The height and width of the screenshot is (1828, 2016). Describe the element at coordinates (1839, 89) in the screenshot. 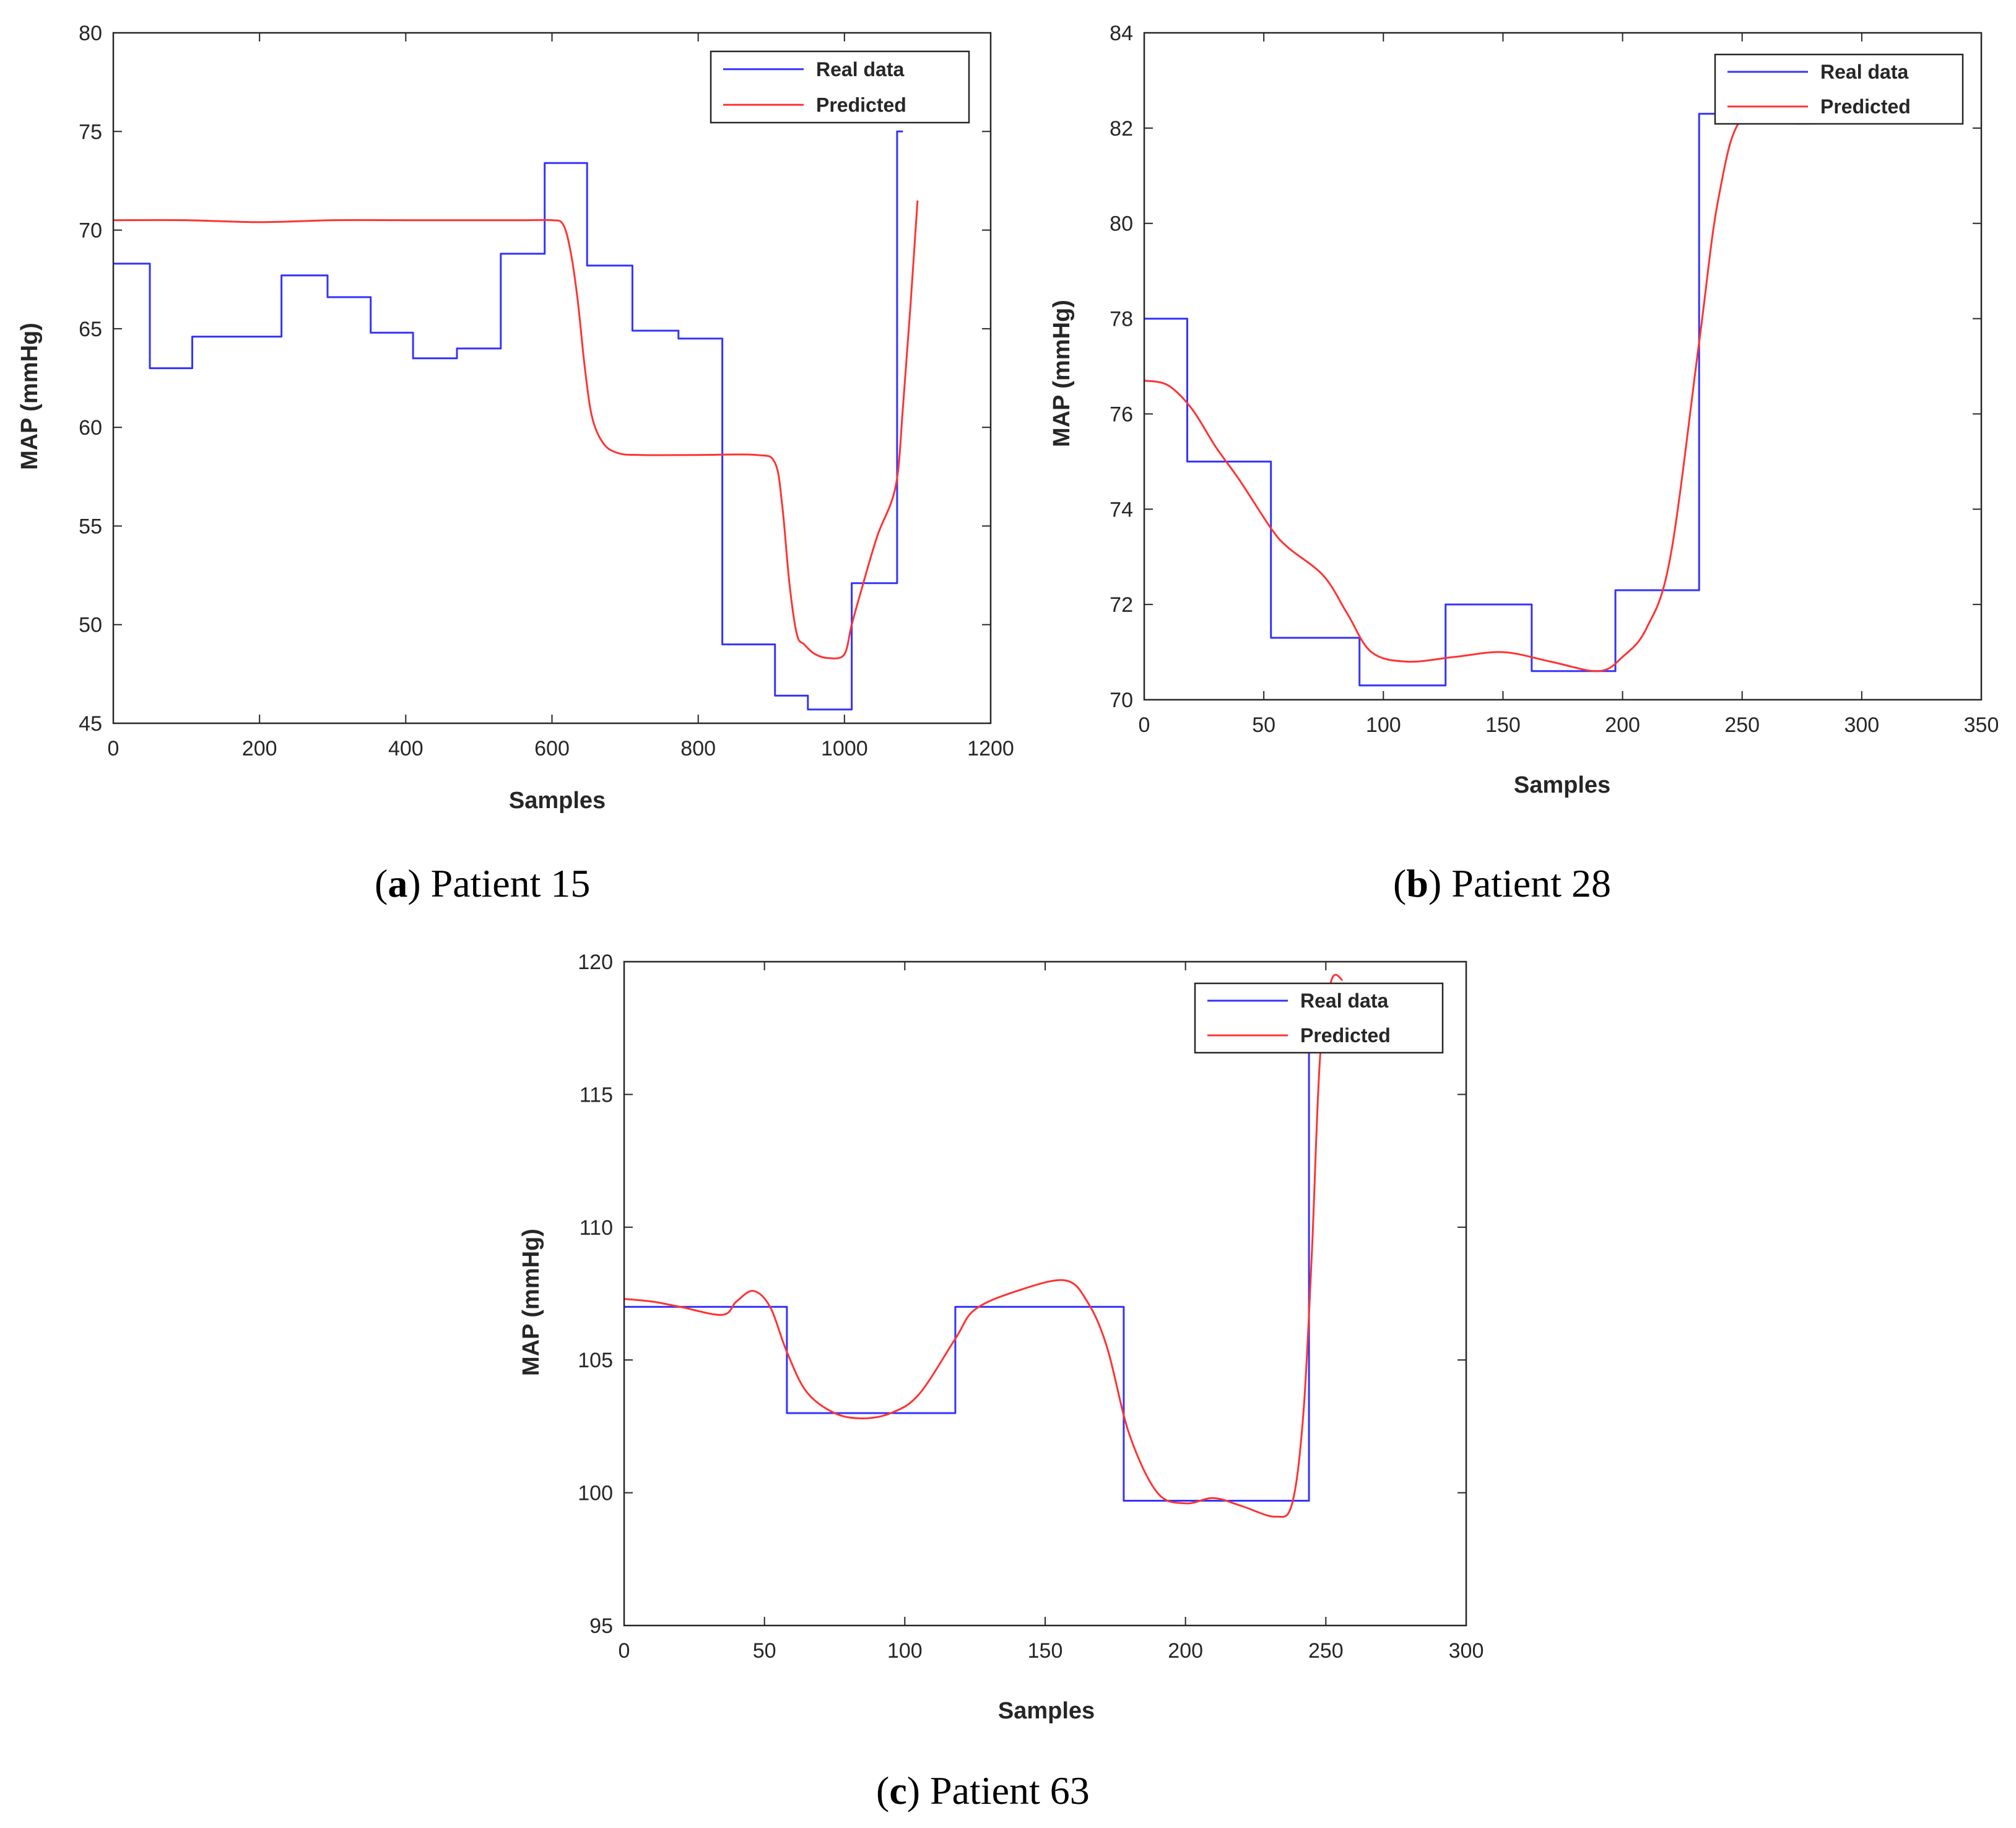

I see `chart-b-legend-box` at that location.